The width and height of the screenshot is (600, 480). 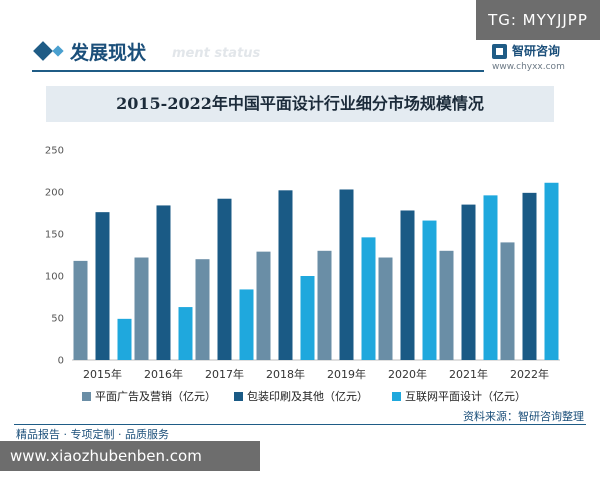 I want to click on y-tick-label: 100, so click(x=54, y=277).